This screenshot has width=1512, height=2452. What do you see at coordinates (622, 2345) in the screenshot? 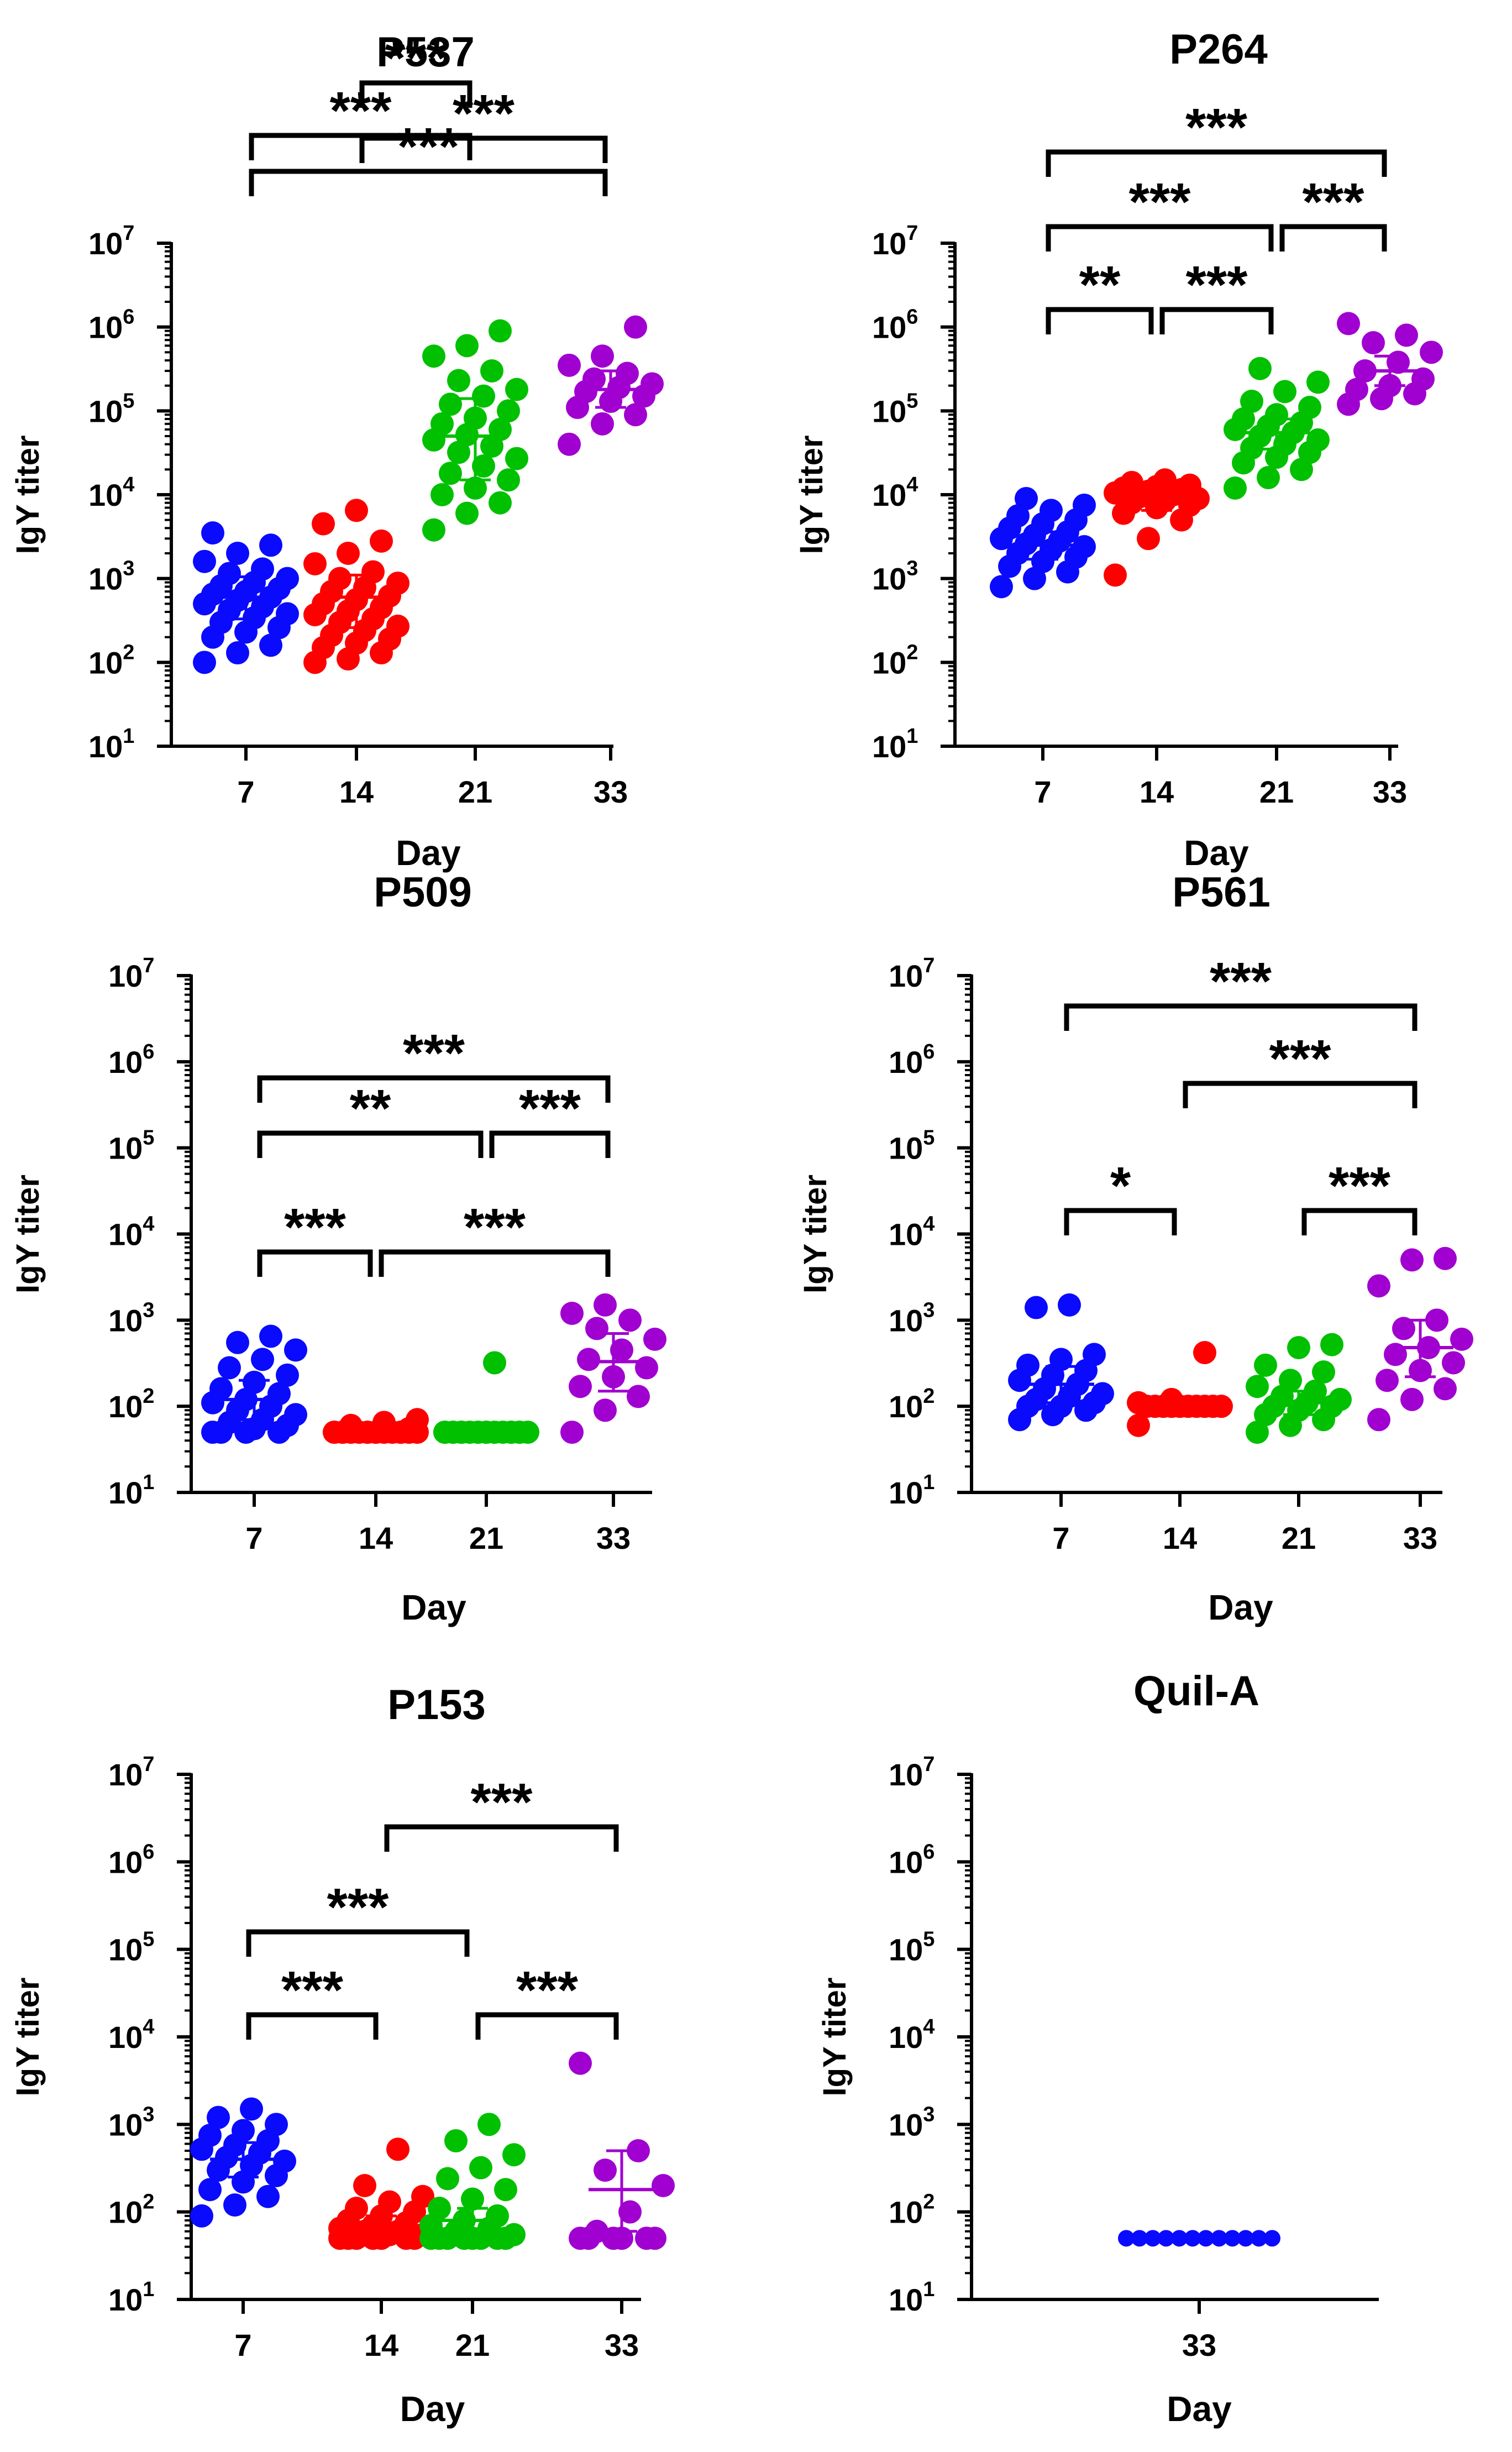
I see `x-tick-label: 33` at bounding box center [622, 2345].